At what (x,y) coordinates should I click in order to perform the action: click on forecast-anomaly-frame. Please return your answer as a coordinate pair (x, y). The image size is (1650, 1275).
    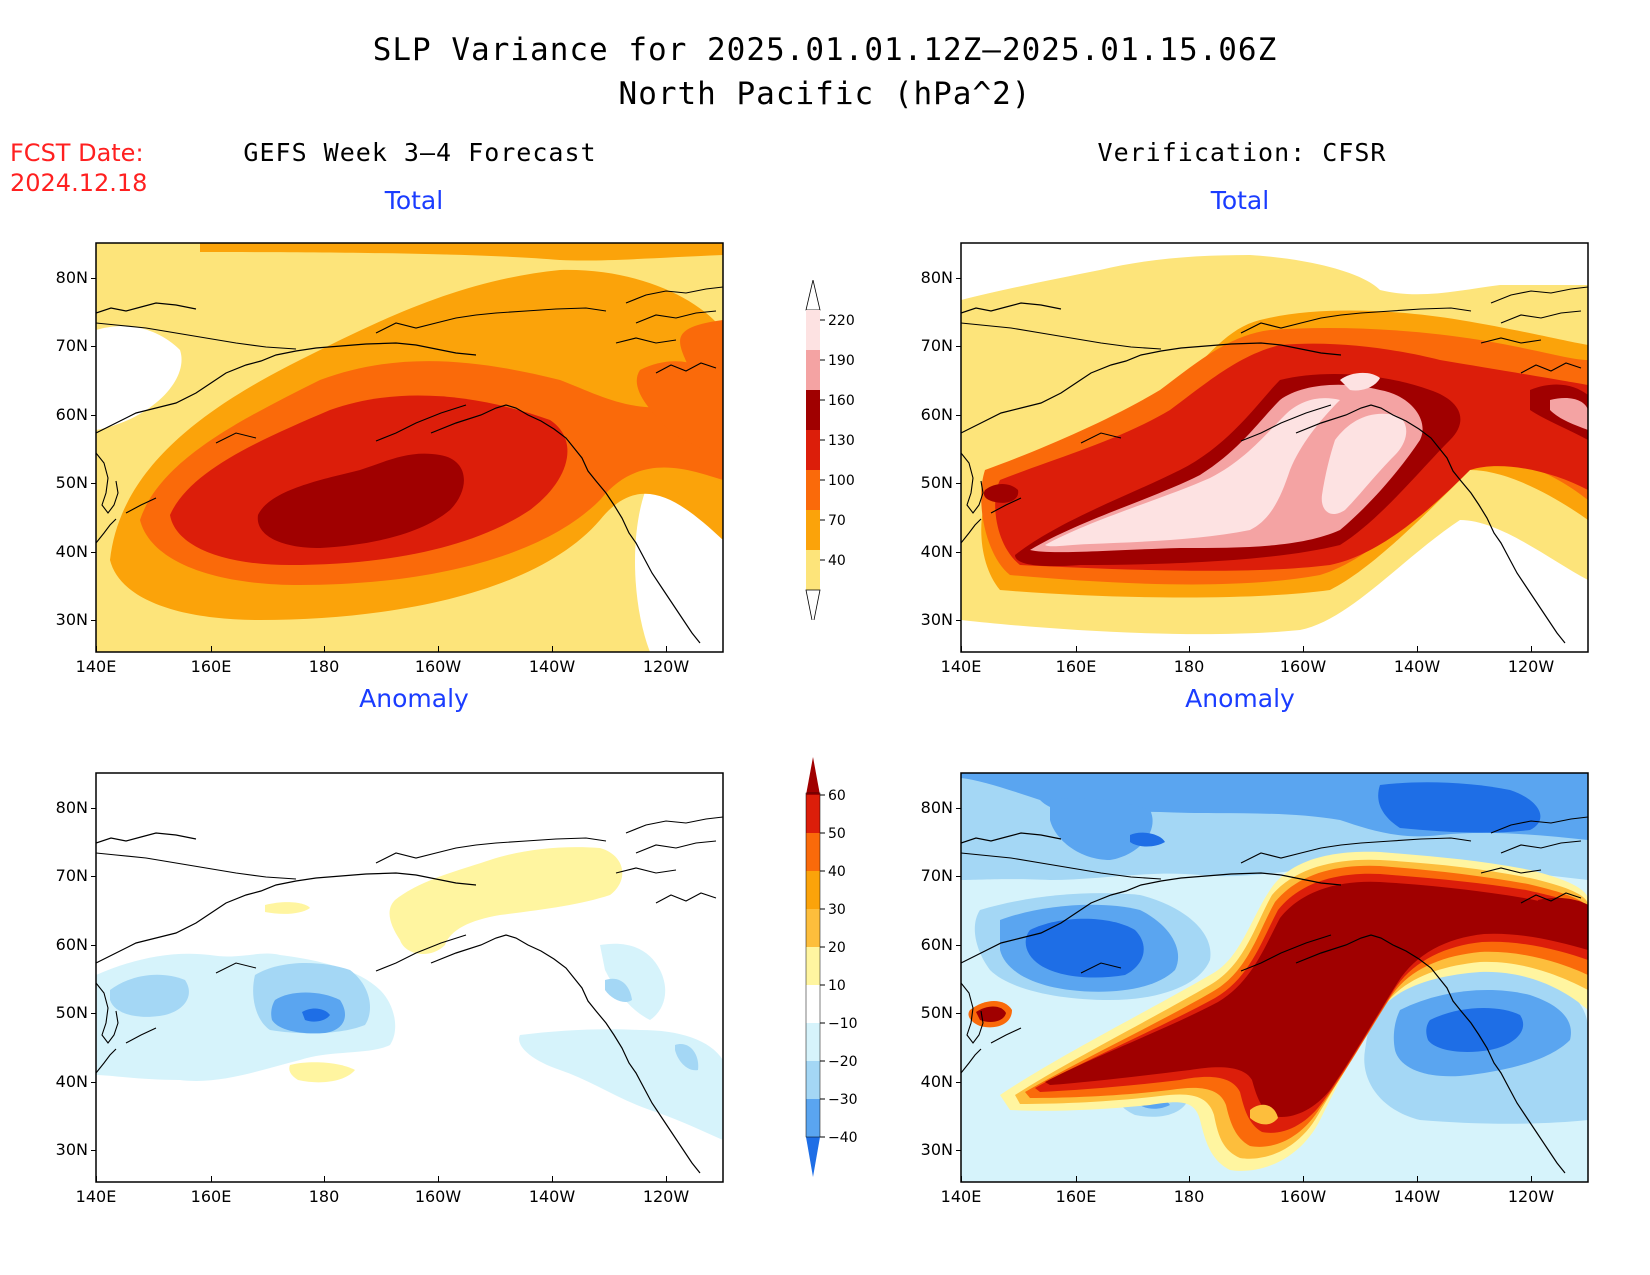
    Looking at the image, I should click on (409, 977).